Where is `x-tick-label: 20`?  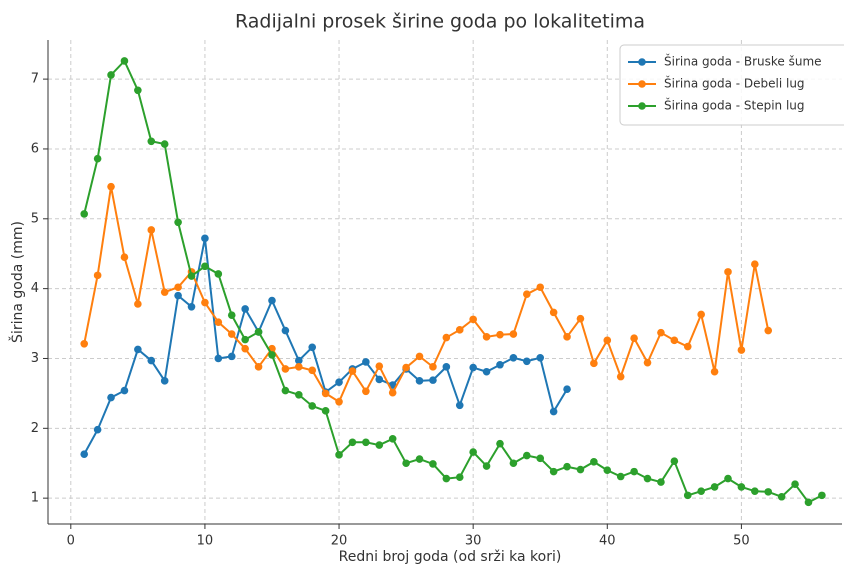
x-tick-label: 20 is located at coordinates (339, 541).